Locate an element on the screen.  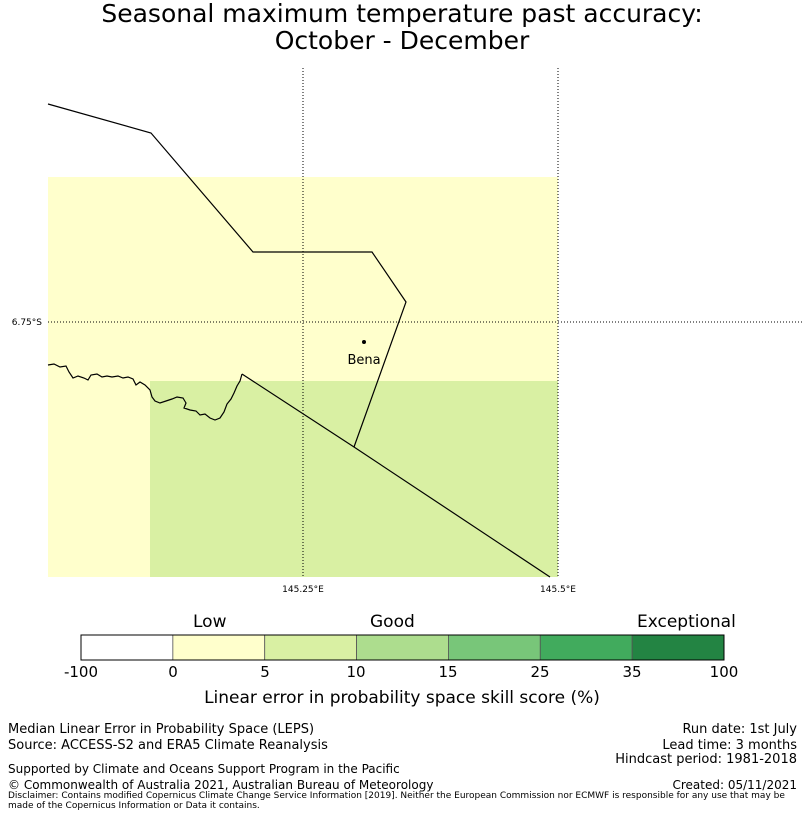
colorbar-border is located at coordinates (402, 647).